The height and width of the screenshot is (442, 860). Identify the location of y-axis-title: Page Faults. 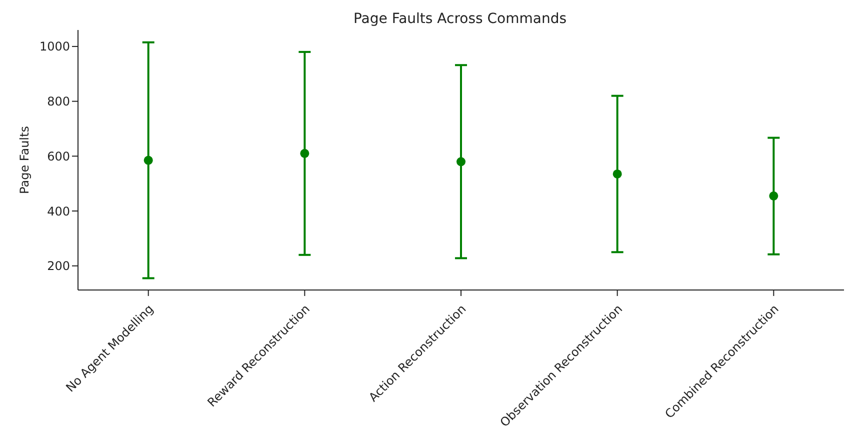
(24, 160).